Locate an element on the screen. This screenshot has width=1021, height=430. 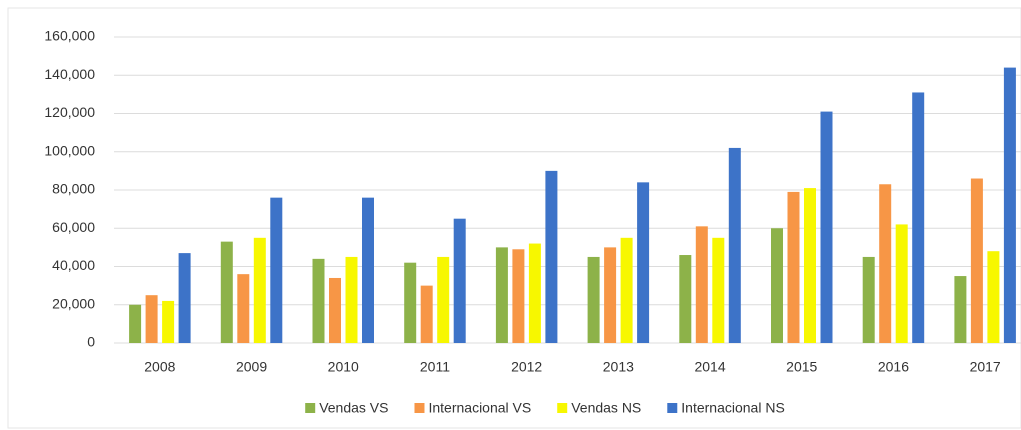
x-tick-label: 2009 is located at coordinates (251, 367).